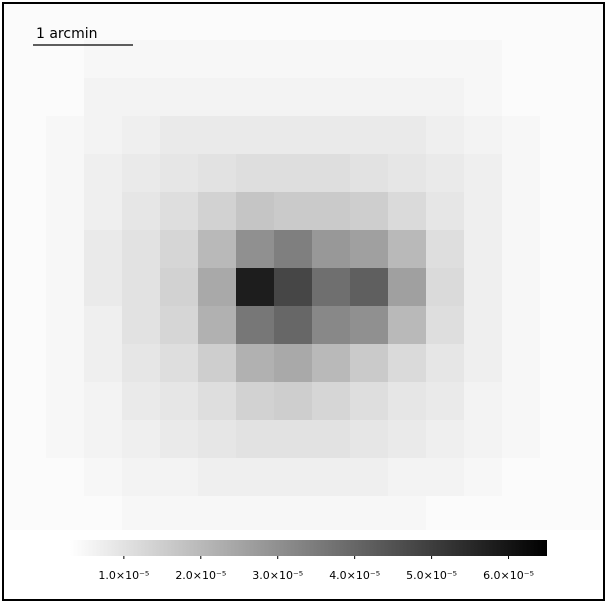  What do you see at coordinates (123, 575) in the screenshot?
I see `colorbar-tick-label: 1.0×10⁻⁵` at bounding box center [123, 575].